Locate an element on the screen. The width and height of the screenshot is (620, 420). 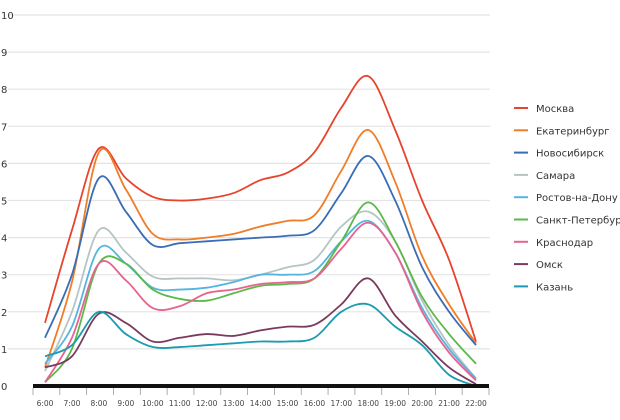
legend-label: Казань is located at coordinates (554, 287).